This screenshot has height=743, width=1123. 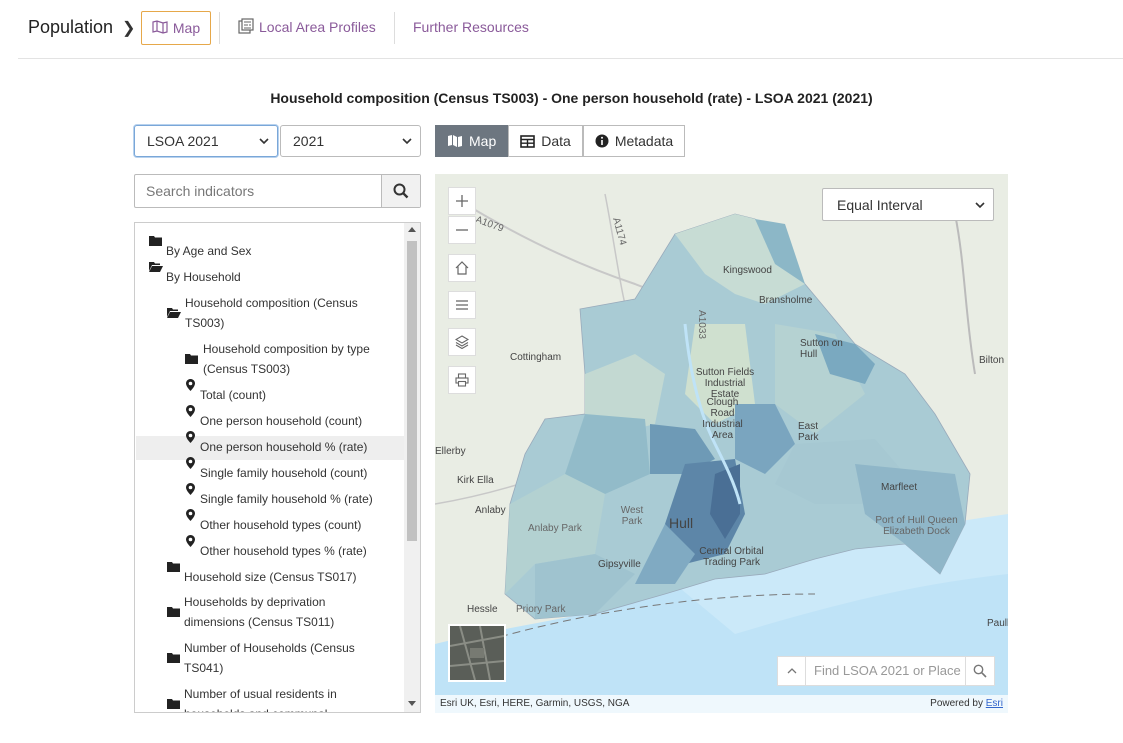 What do you see at coordinates (786, 300) in the screenshot?
I see `place-label: Bransholme` at bounding box center [786, 300].